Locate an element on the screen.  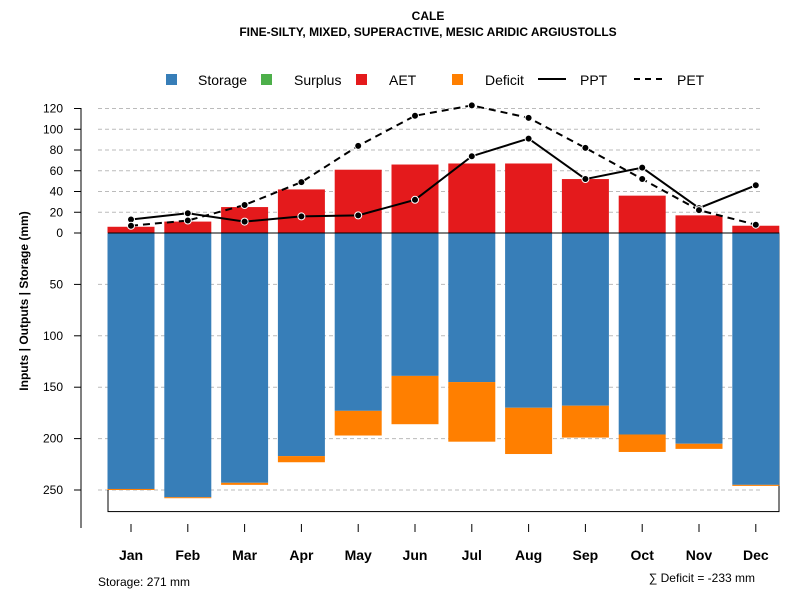
y-tick-label: 40 is located at coordinates (57, 192).